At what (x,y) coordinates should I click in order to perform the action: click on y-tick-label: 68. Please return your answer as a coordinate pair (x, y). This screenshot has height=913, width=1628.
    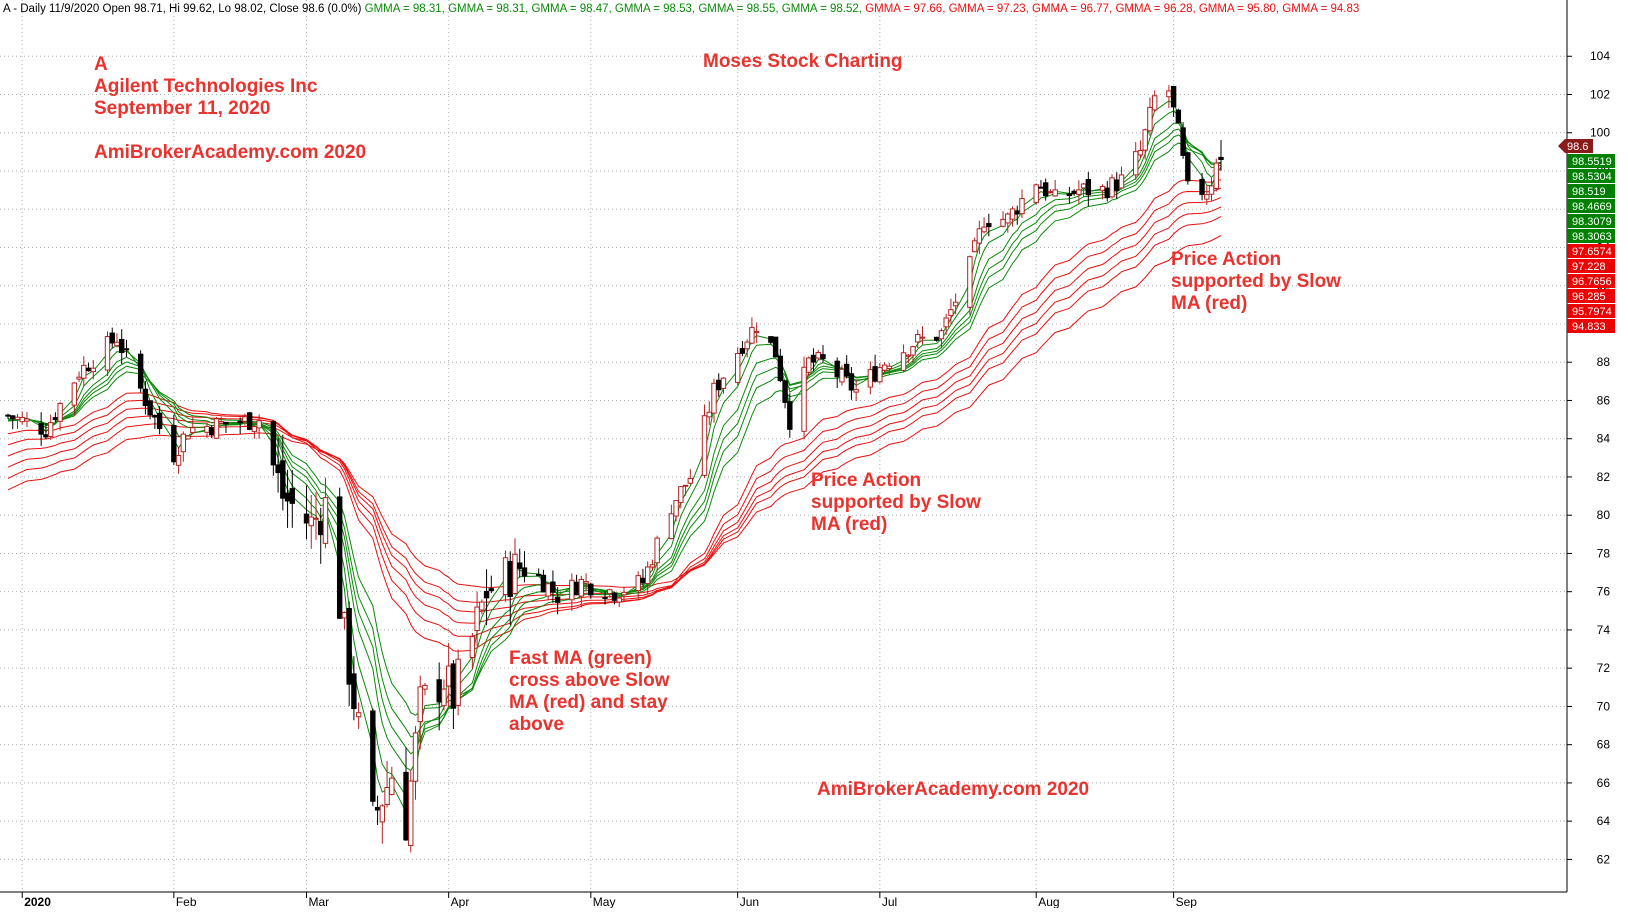
    Looking at the image, I should click on (1604, 745).